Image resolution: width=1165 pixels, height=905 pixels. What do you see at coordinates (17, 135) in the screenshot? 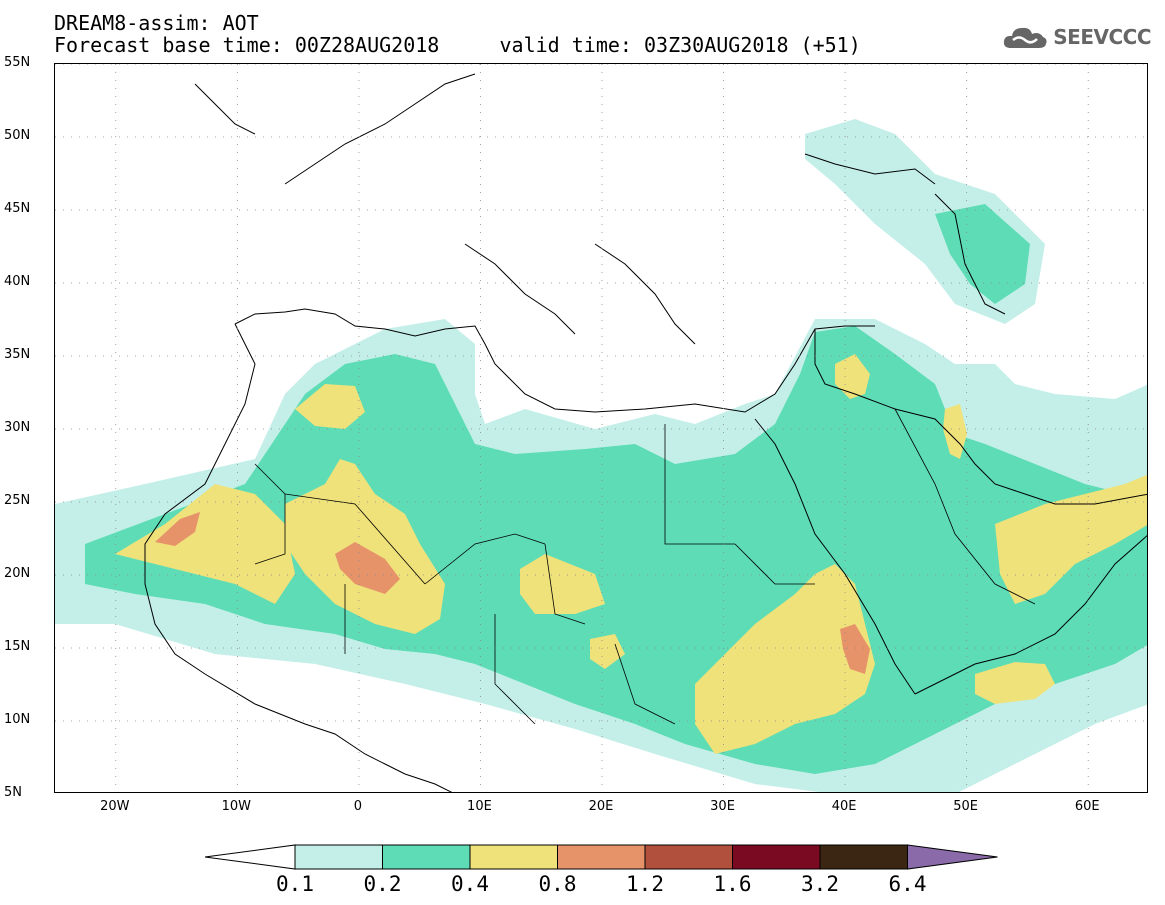
I see `lat-tick-label: 50N` at bounding box center [17, 135].